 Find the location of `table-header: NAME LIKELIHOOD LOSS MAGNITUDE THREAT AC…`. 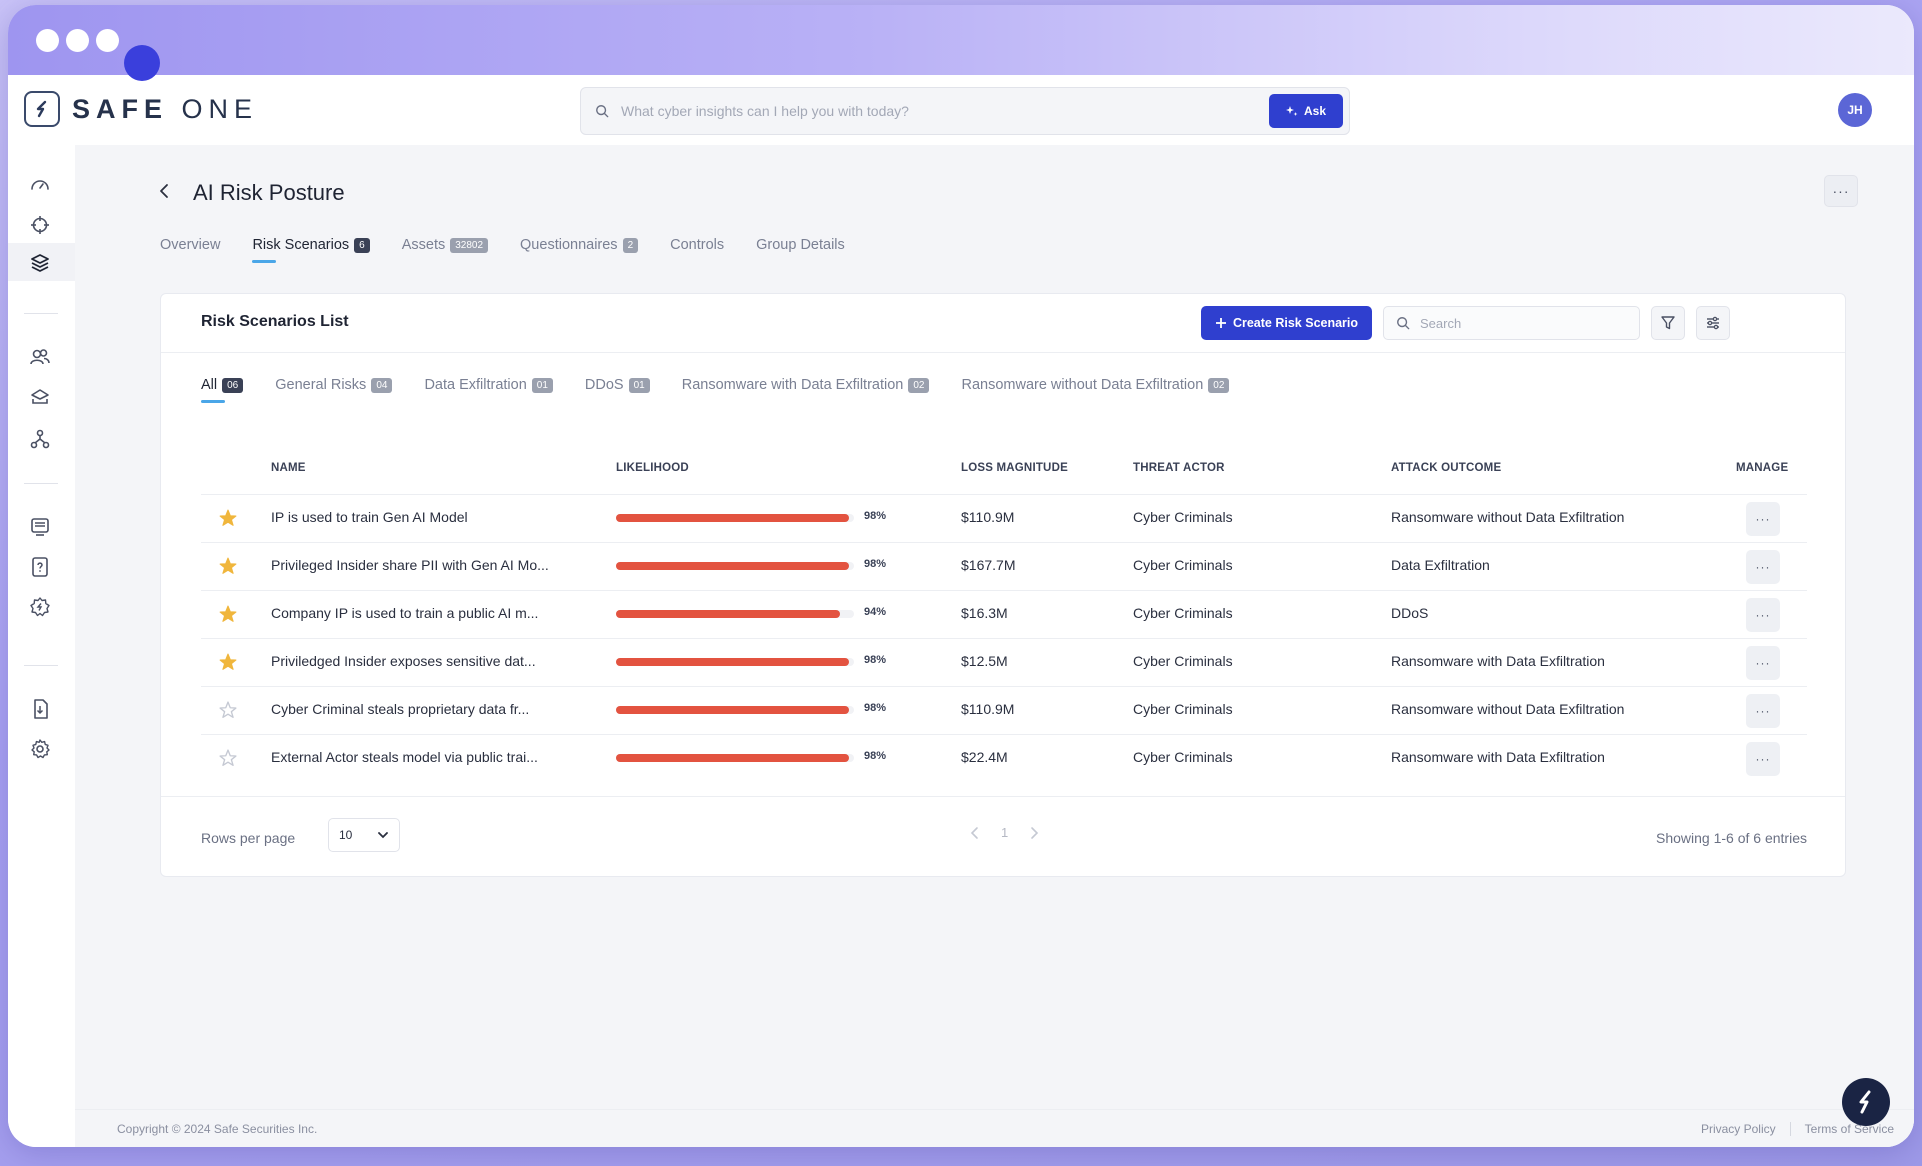

table-header: NAME LIKELIHOOD LOSS MAGNITUDE THREAT AC… is located at coordinates (1004, 472).